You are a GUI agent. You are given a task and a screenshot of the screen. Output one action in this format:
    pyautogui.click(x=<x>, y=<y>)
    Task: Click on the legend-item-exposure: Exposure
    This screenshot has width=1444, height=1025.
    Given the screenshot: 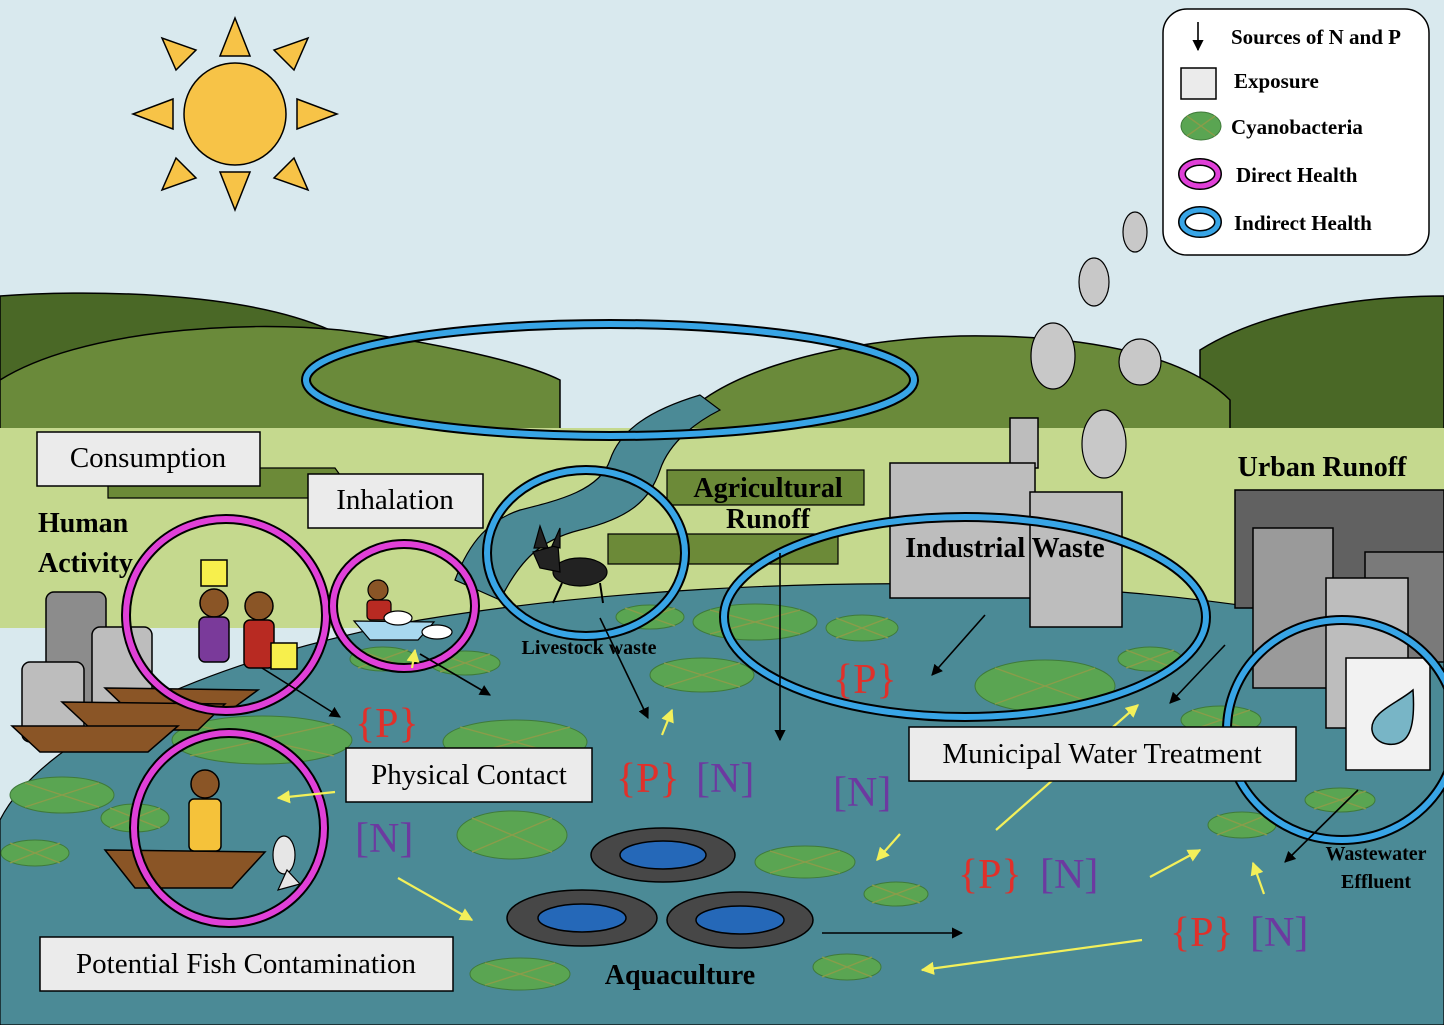 What is the action you would take?
    pyautogui.click(x=1249, y=83)
    